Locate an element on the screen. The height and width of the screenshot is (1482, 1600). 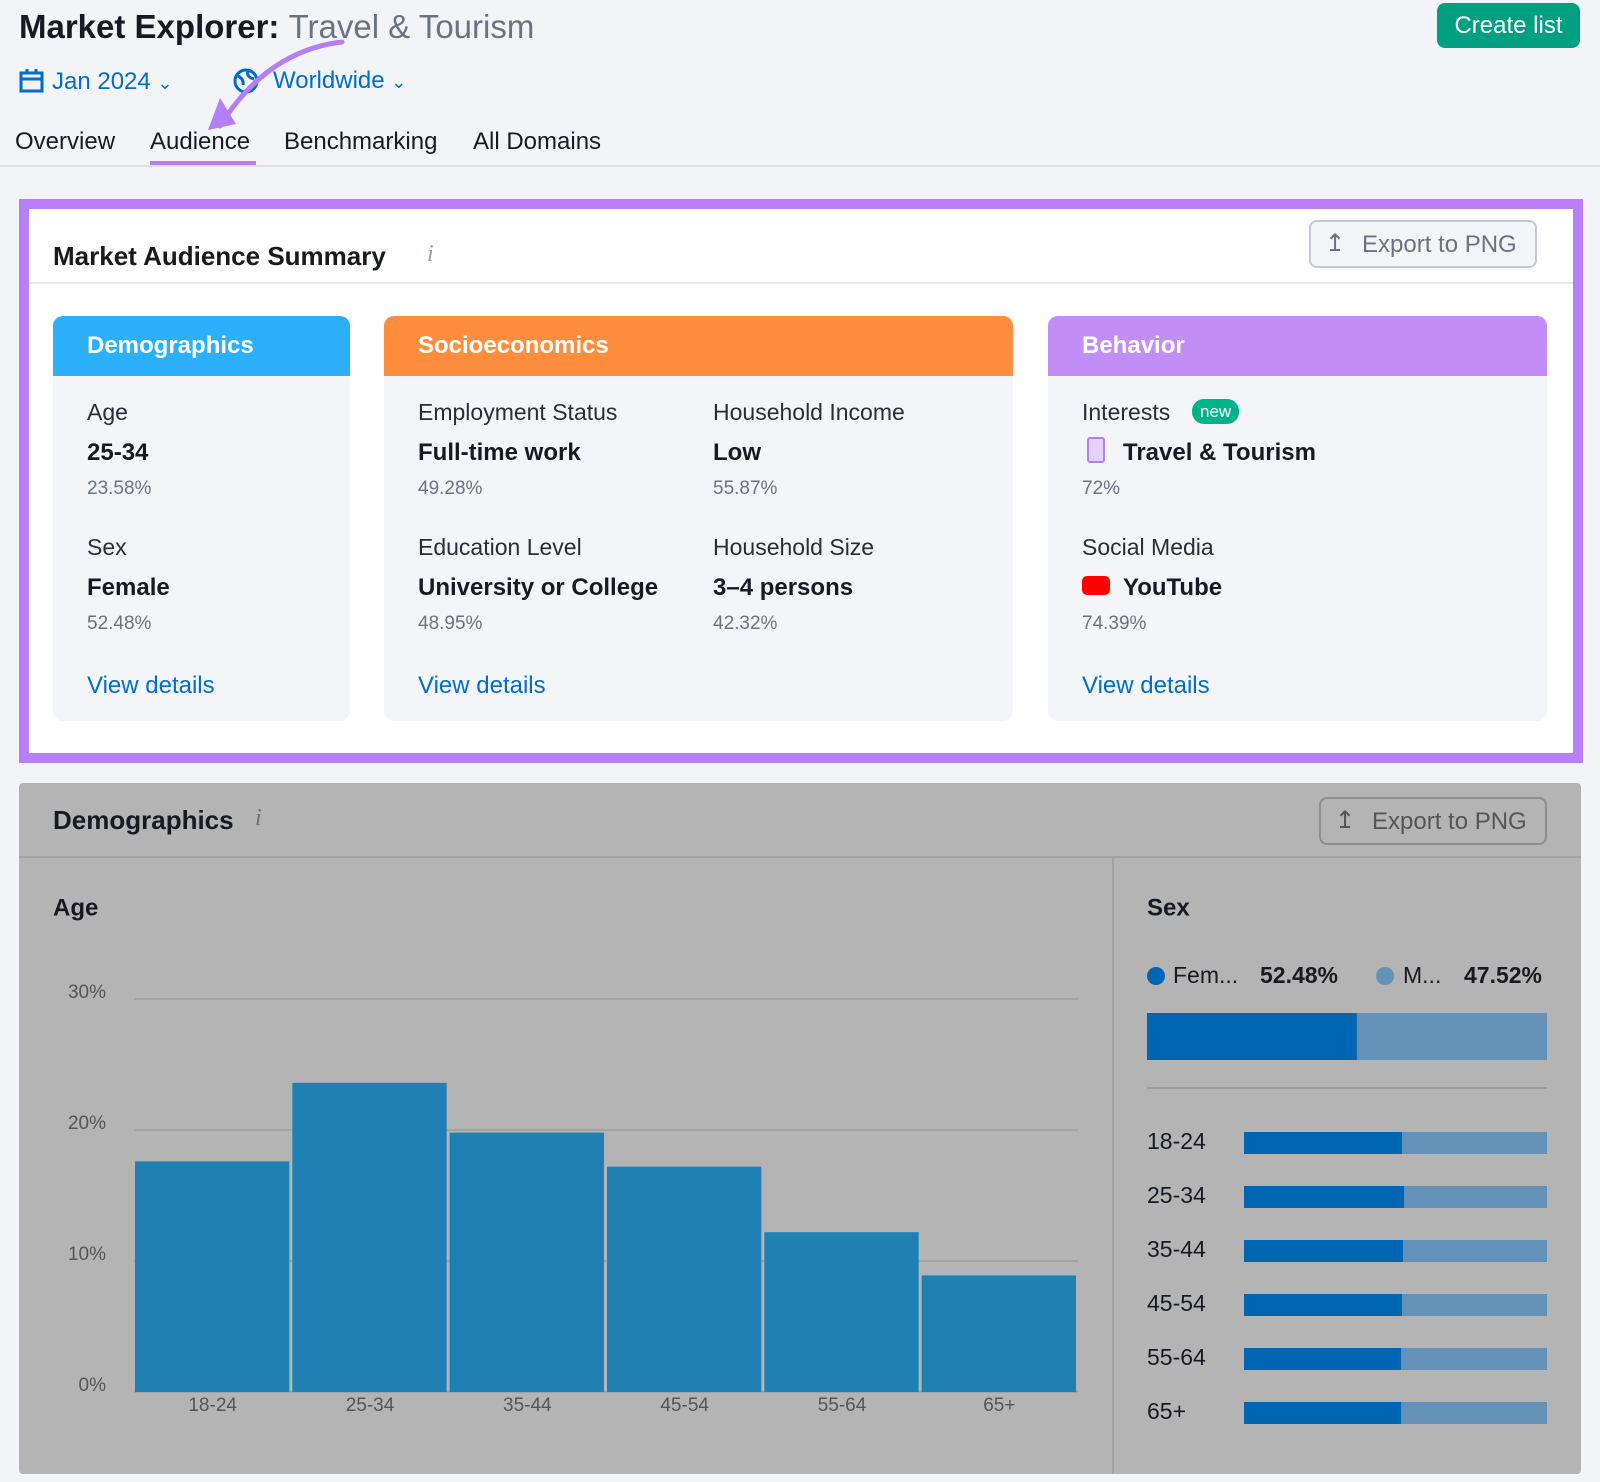
y-tick-label: 20% is located at coordinates (87, 1123).